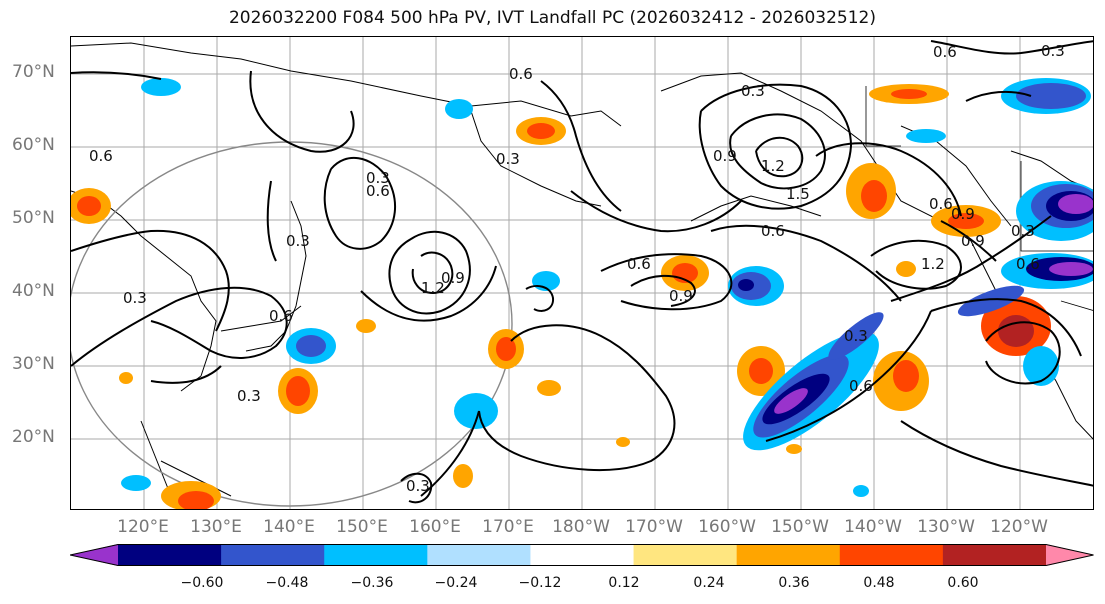  Describe the element at coordinates (94, 555) in the screenshot. I see `colorbar-extend-min` at that location.